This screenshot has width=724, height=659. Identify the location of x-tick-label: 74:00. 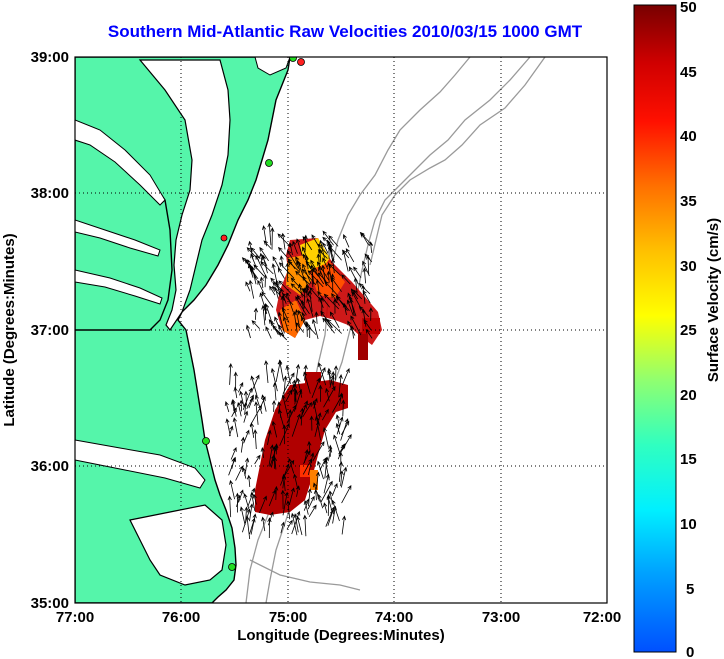
(394, 617).